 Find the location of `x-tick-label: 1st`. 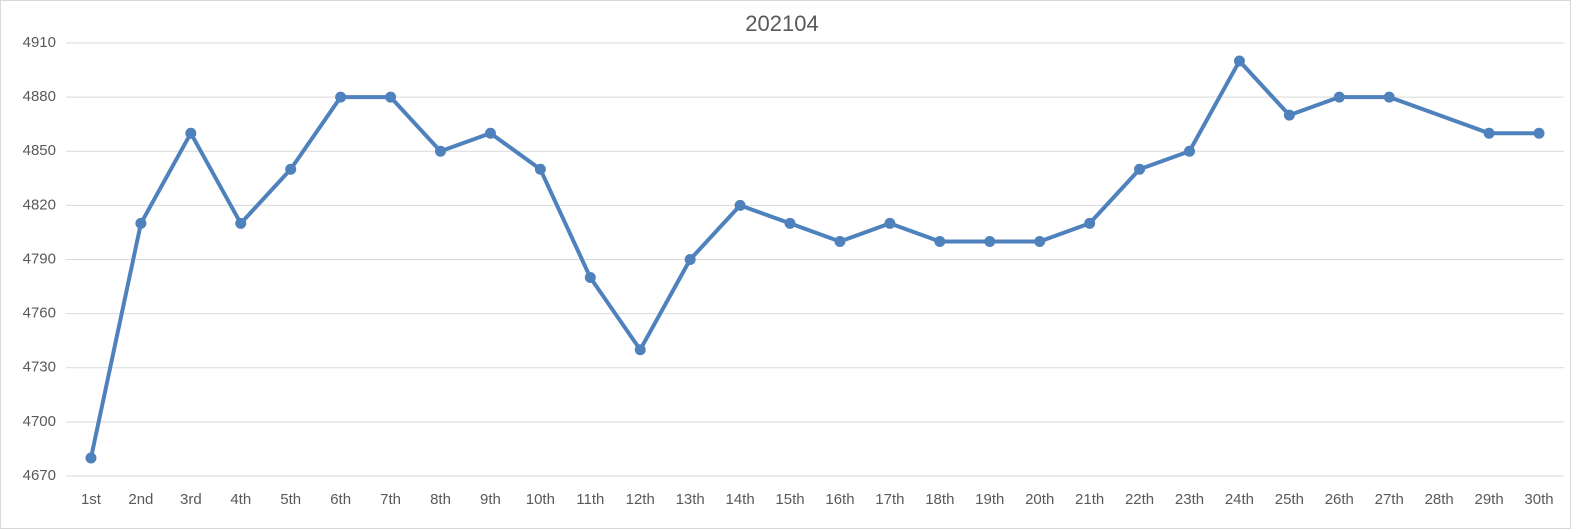

x-tick-label: 1st is located at coordinates (91, 499).